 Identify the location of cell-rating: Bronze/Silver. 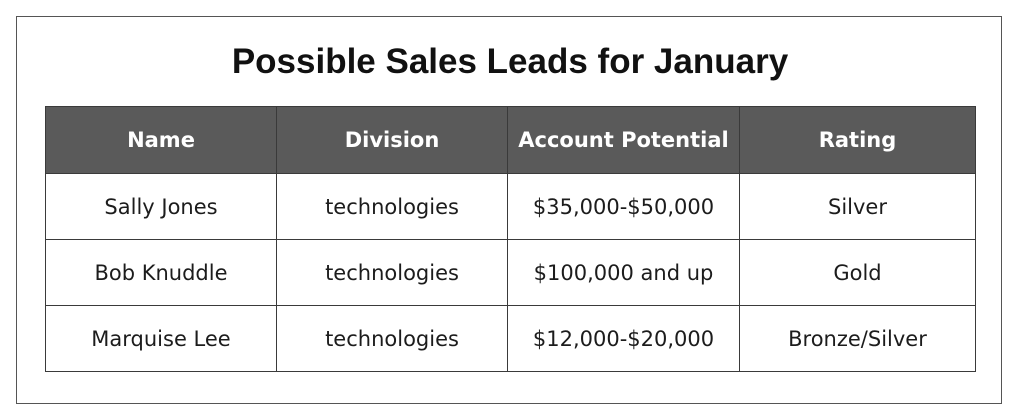
(857, 338).